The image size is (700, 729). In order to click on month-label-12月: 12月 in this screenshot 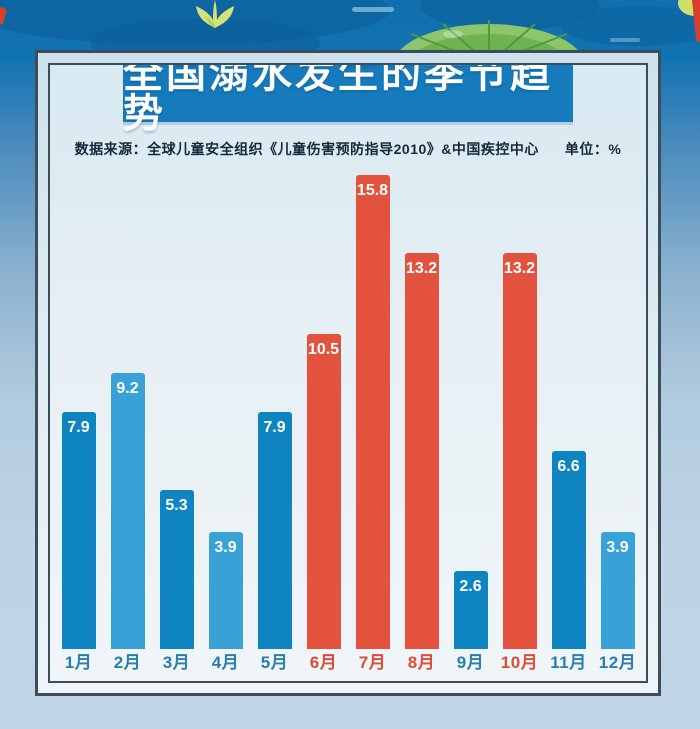, I will do `click(617, 662)`.